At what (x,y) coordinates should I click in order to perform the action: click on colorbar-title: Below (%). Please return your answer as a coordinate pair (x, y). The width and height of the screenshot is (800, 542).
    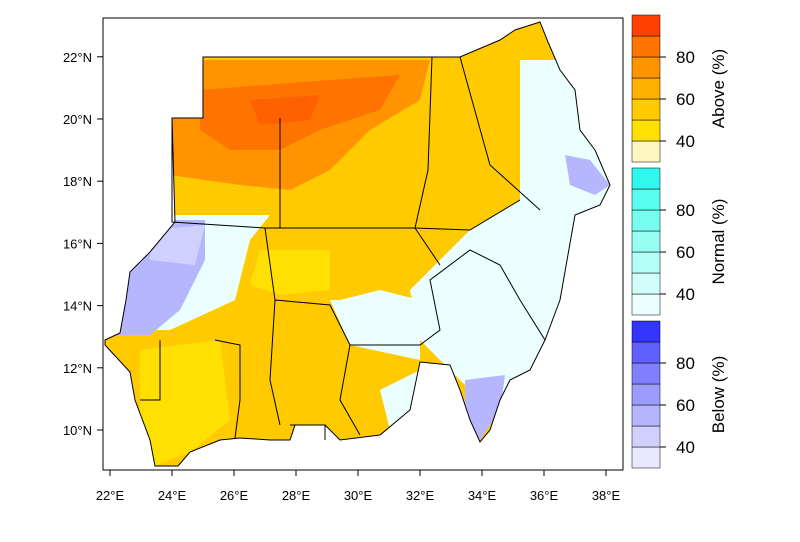
    Looking at the image, I should click on (718, 394).